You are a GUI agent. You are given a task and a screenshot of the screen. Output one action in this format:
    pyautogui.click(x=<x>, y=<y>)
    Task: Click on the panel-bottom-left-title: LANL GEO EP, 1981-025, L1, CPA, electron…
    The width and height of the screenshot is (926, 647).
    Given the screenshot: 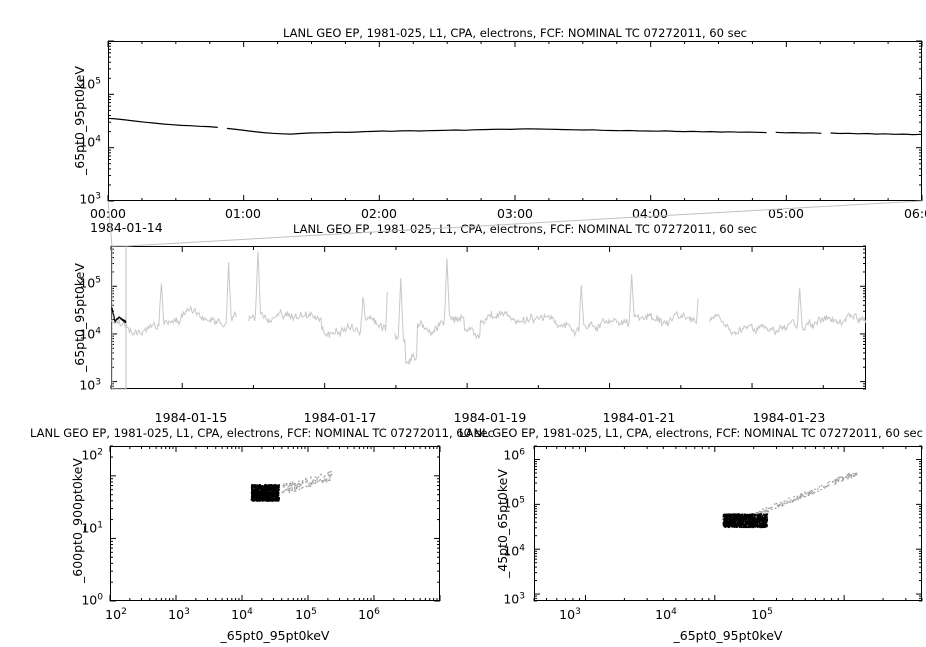 What is the action you would take?
    pyautogui.click(x=262, y=433)
    